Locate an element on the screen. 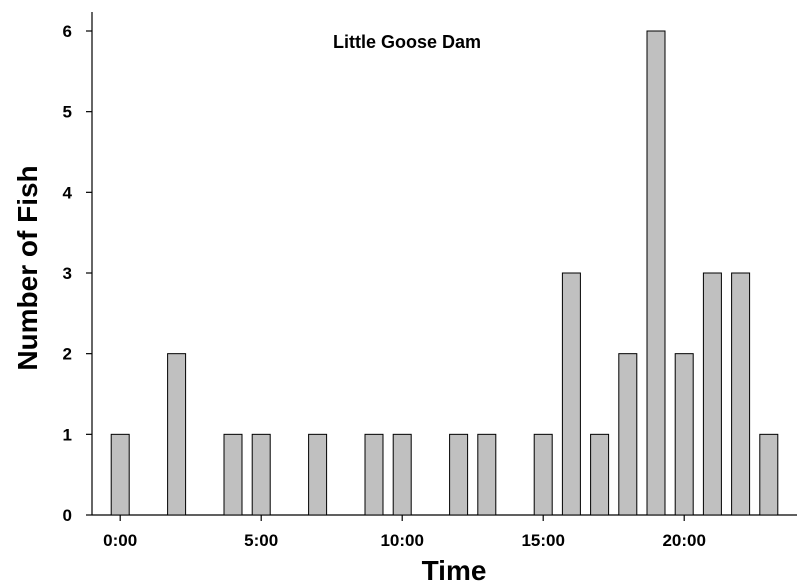  y-tick-label: 5 is located at coordinates (67, 112).